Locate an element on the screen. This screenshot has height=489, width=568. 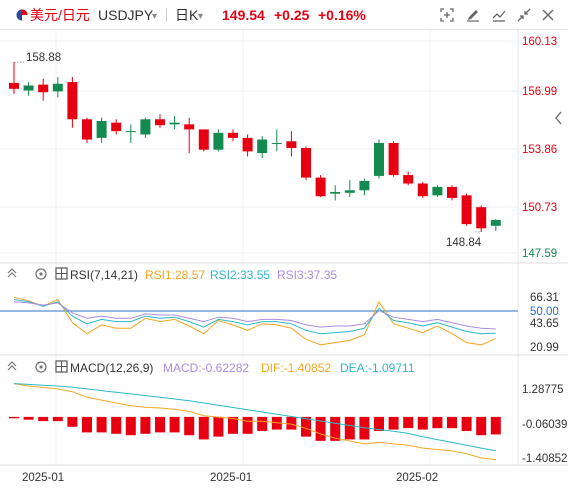
fit-screen-icon is located at coordinates (447, 15).